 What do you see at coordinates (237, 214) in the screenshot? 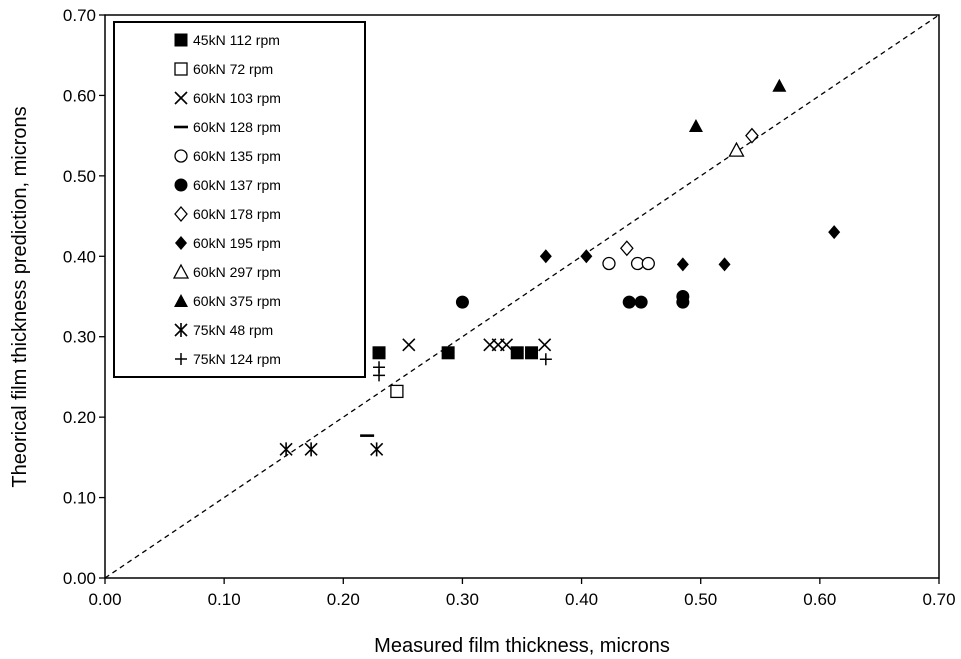
I see `legend-label: 60kN 178 rpm` at bounding box center [237, 214].